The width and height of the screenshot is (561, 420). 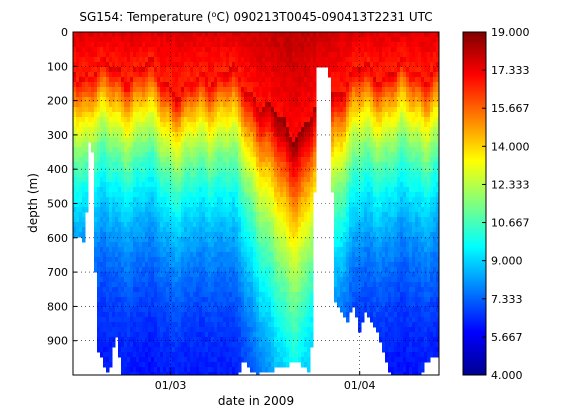 I want to click on colorbar-tick-label: 15.667, so click(x=510, y=108).